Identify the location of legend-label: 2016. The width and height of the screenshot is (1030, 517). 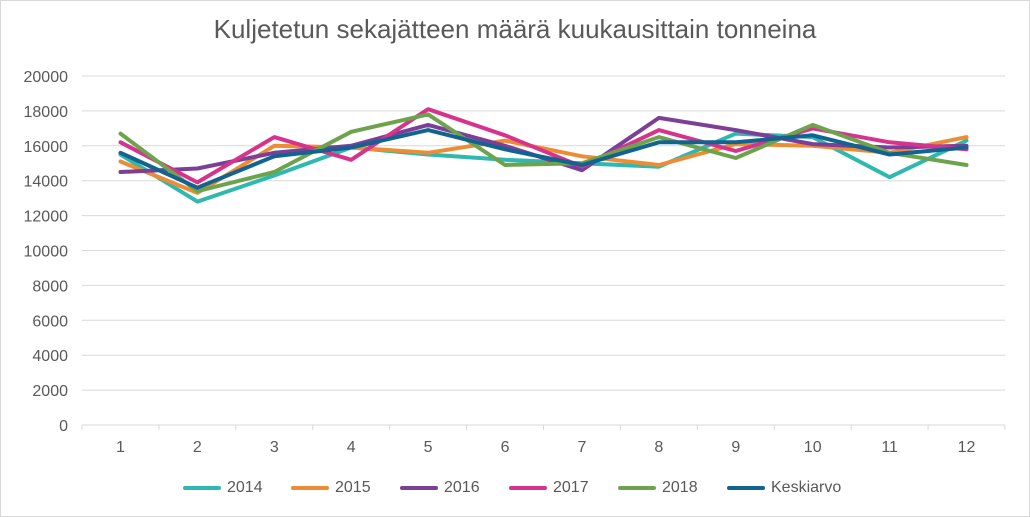
(462, 487).